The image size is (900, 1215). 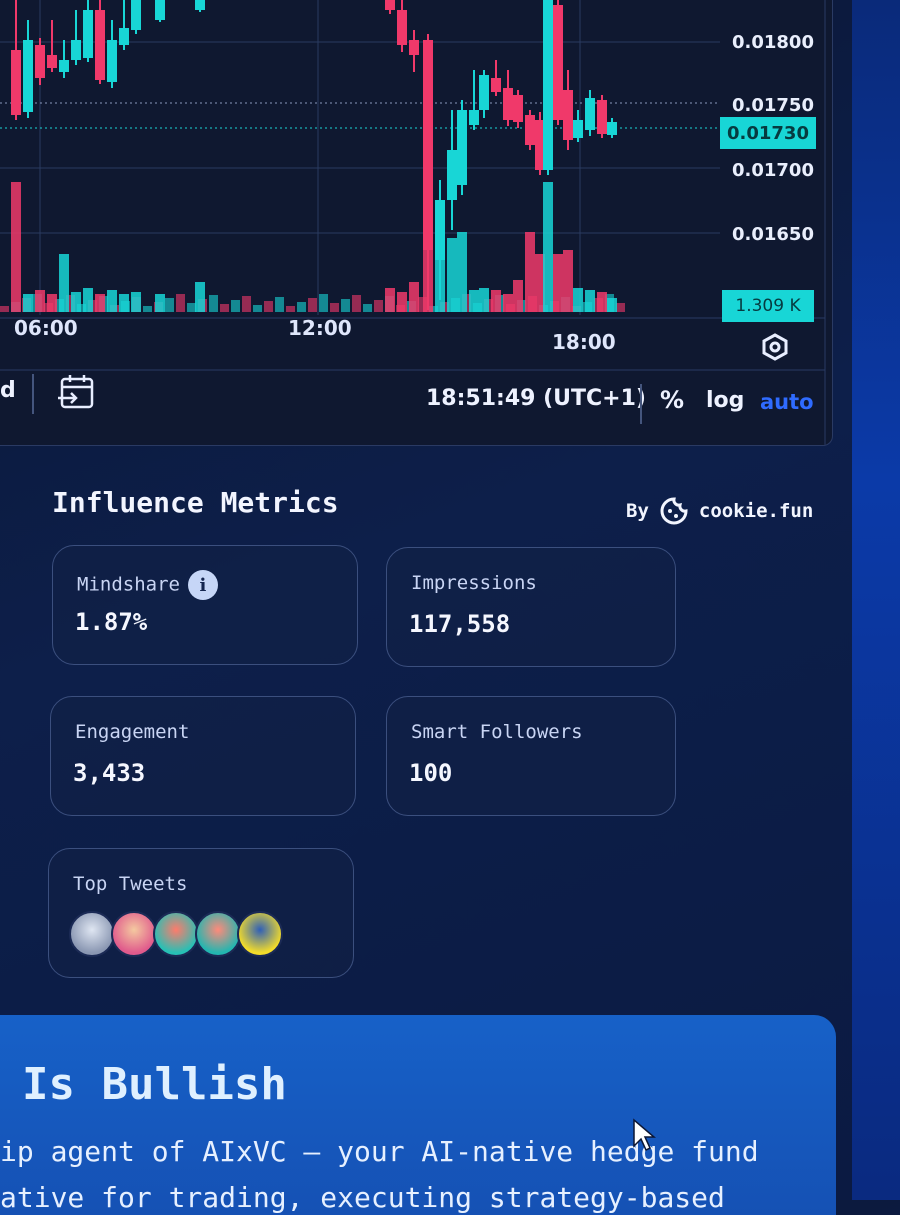 I want to click on volume-badge: 1.309 K, so click(x=768, y=306).